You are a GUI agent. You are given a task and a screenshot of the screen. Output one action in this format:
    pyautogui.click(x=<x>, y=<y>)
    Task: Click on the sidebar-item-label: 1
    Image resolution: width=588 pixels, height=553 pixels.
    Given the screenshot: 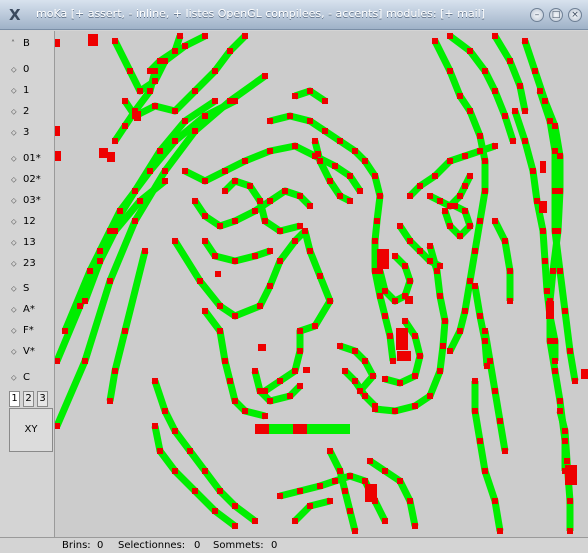 What is the action you would take?
    pyautogui.click(x=26, y=90)
    